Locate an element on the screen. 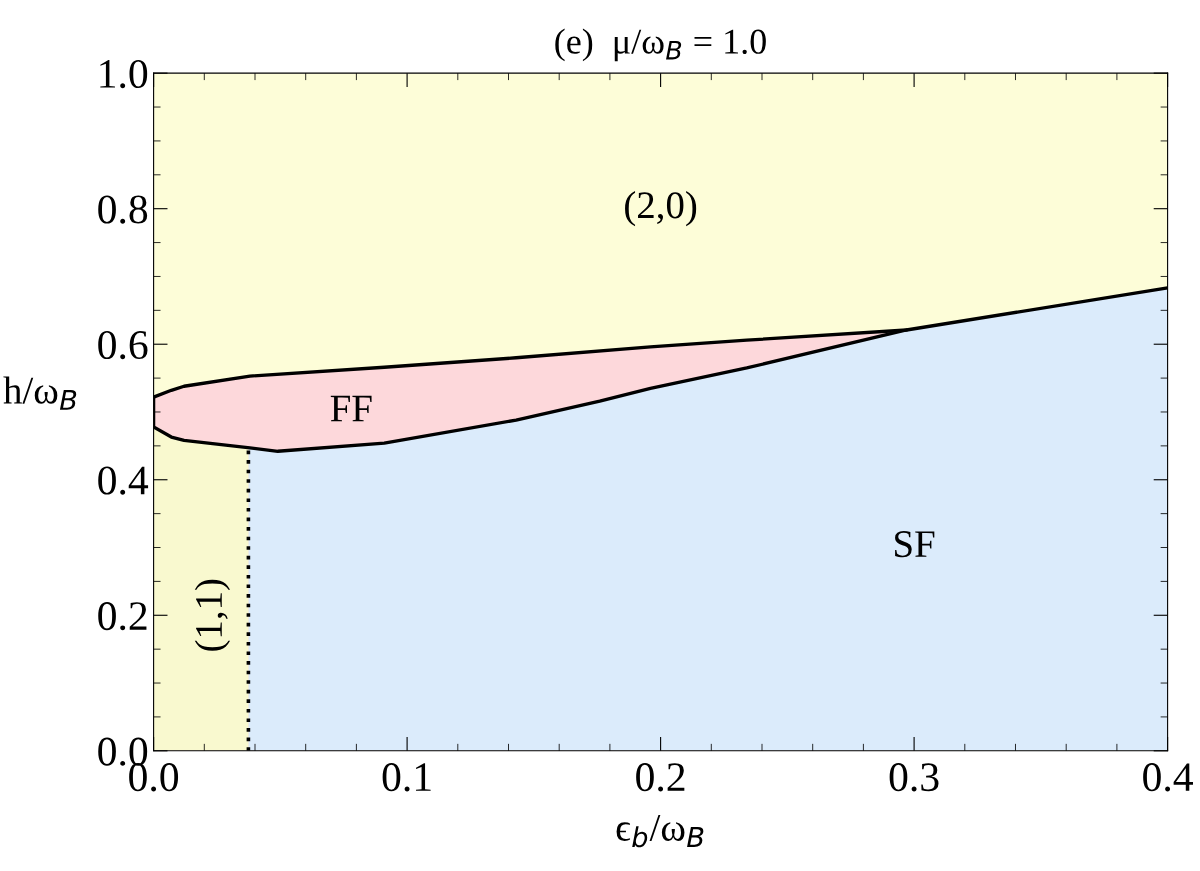 The width and height of the screenshot is (1200, 871). annotation: (1,1) is located at coordinates (212, 615).